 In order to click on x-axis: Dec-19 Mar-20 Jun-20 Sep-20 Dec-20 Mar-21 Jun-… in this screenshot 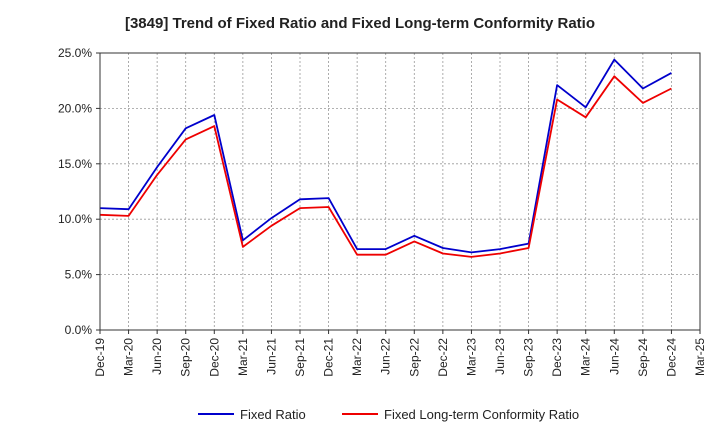, I will do `click(400, 353)`.